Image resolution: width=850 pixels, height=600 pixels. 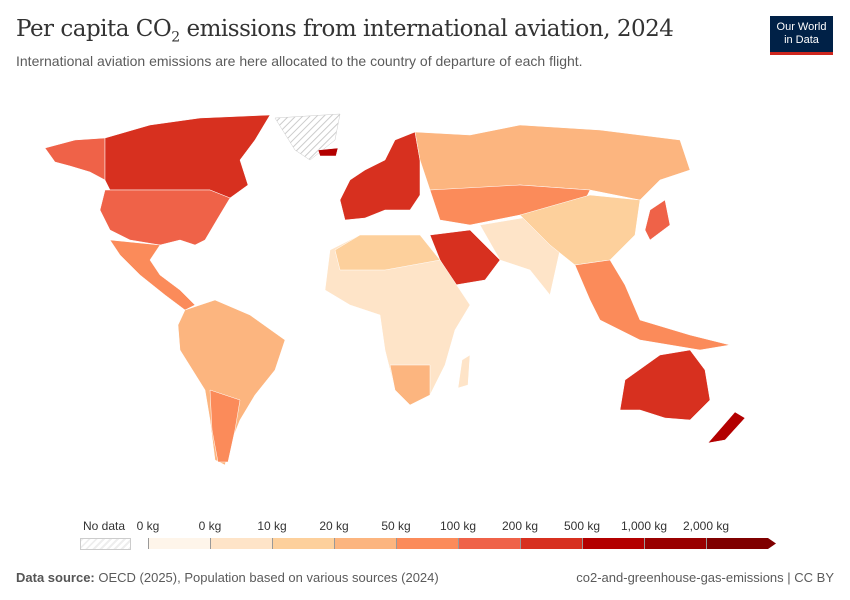 What do you see at coordinates (644, 526) in the screenshot?
I see `legend-tick-label: 1,000 kg` at bounding box center [644, 526].